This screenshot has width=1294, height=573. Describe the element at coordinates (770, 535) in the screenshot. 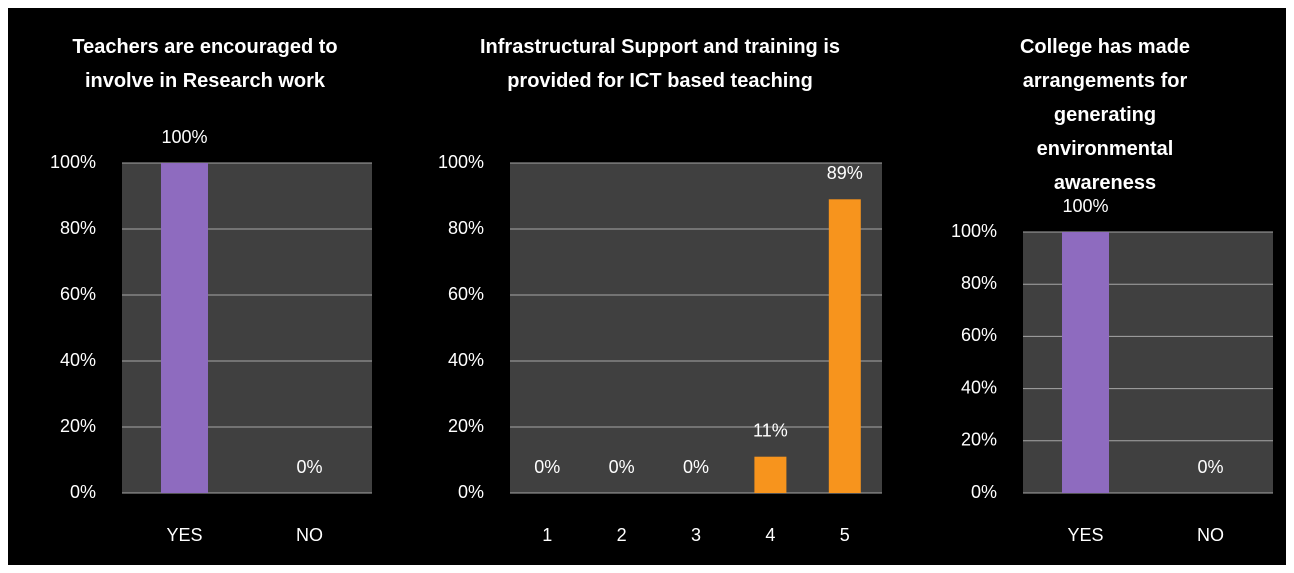

I see `x-tick-label: 4` at that location.